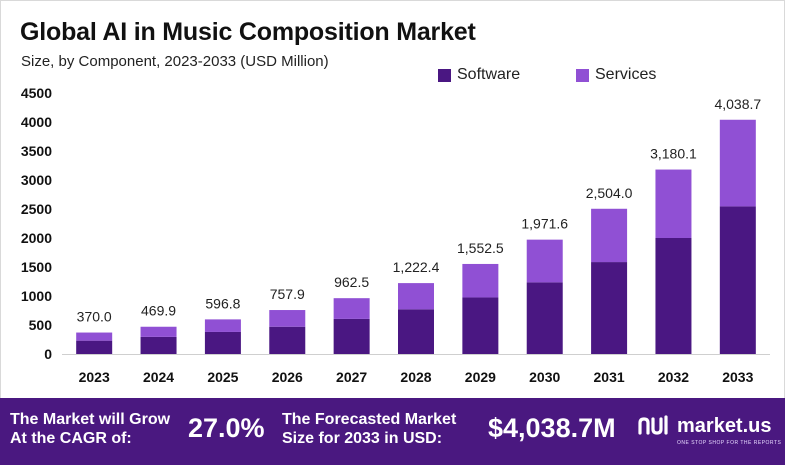 Image resolution: width=785 pixels, height=465 pixels. I want to click on data-label-2028: 1,222.4, so click(416, 267).